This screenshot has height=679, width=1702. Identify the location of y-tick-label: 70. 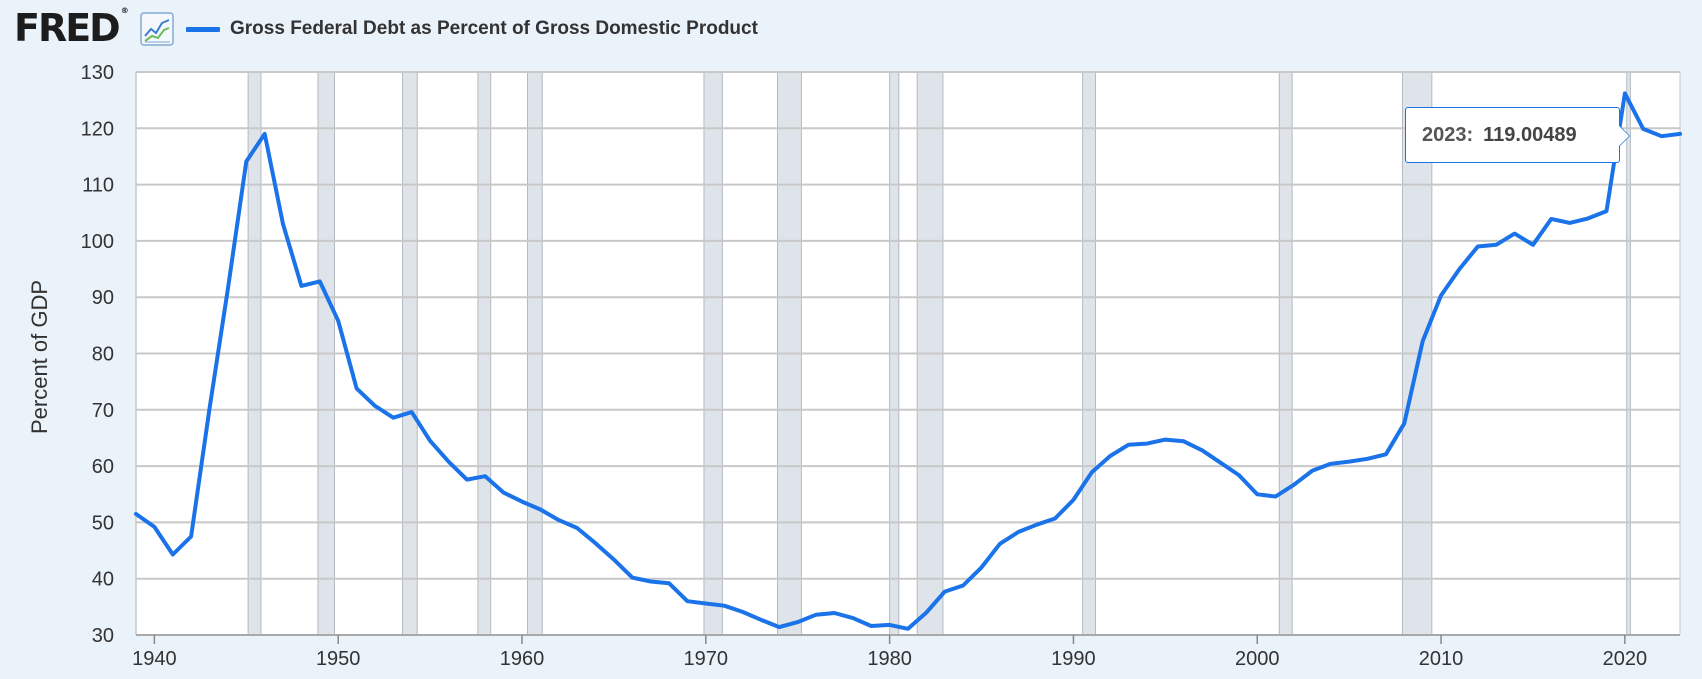
(103, 411).